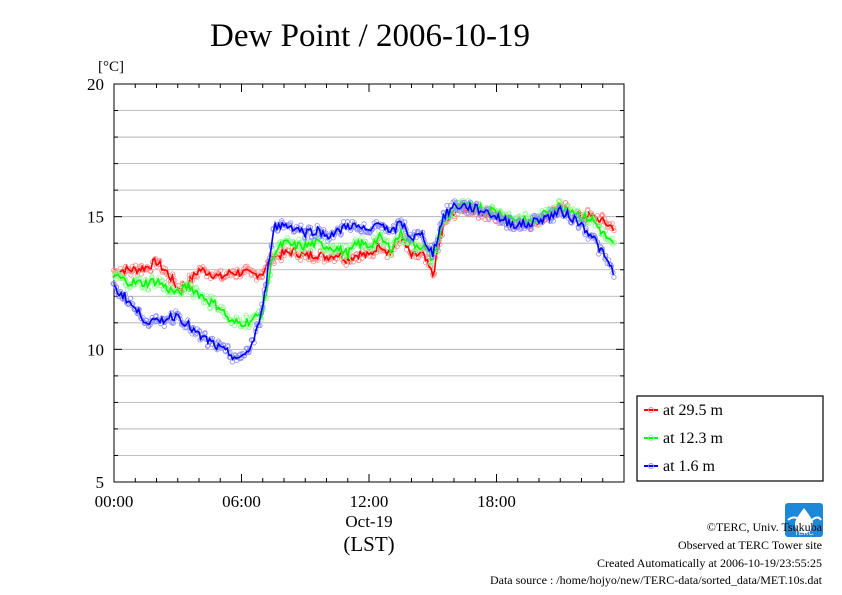 This screenshot has height=595, width=842. I want to click on x-axis-label: (LST), so click(368, 544).